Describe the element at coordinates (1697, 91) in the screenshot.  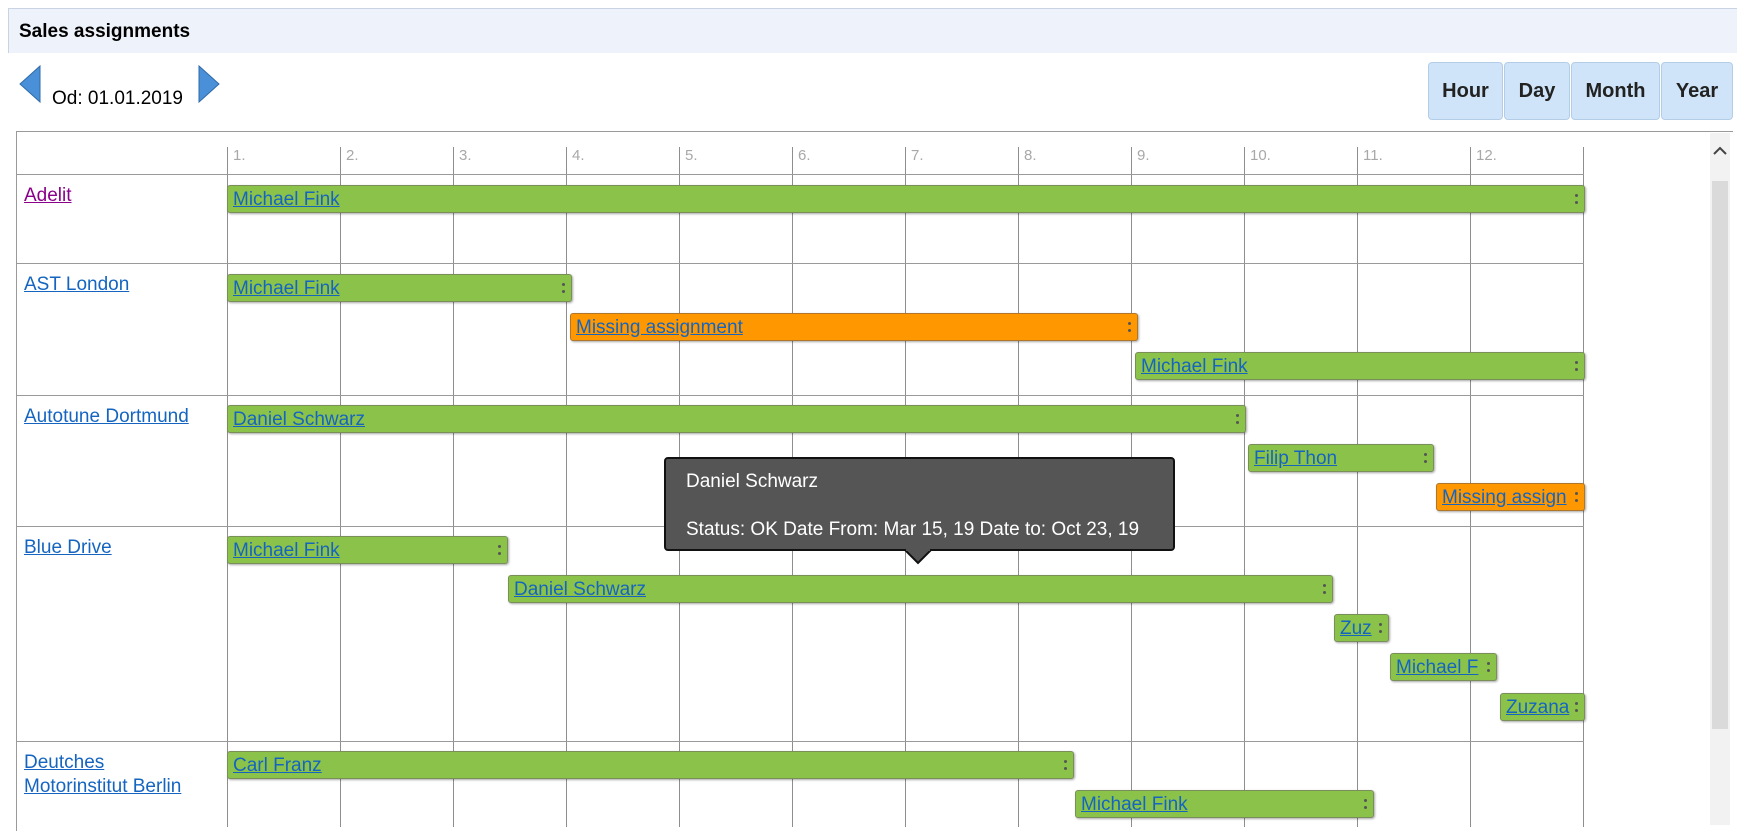
I see `view-year-button: Year` at that location.